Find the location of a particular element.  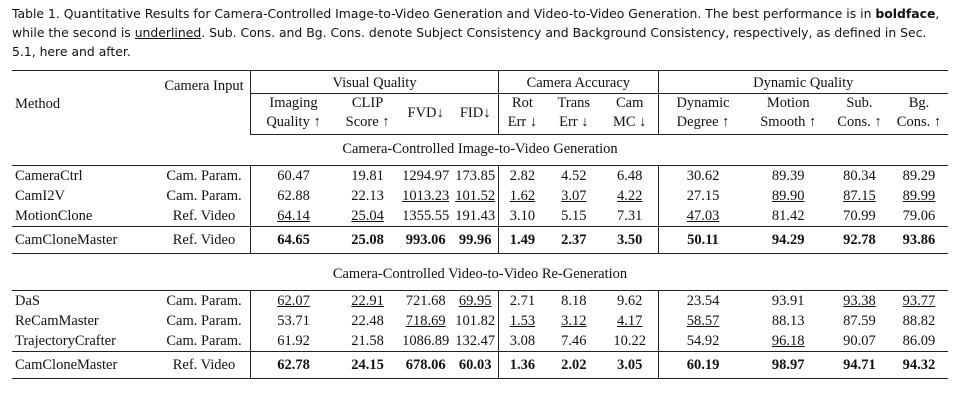

value-cell: 3.05 is located at coordinates (630, 365).